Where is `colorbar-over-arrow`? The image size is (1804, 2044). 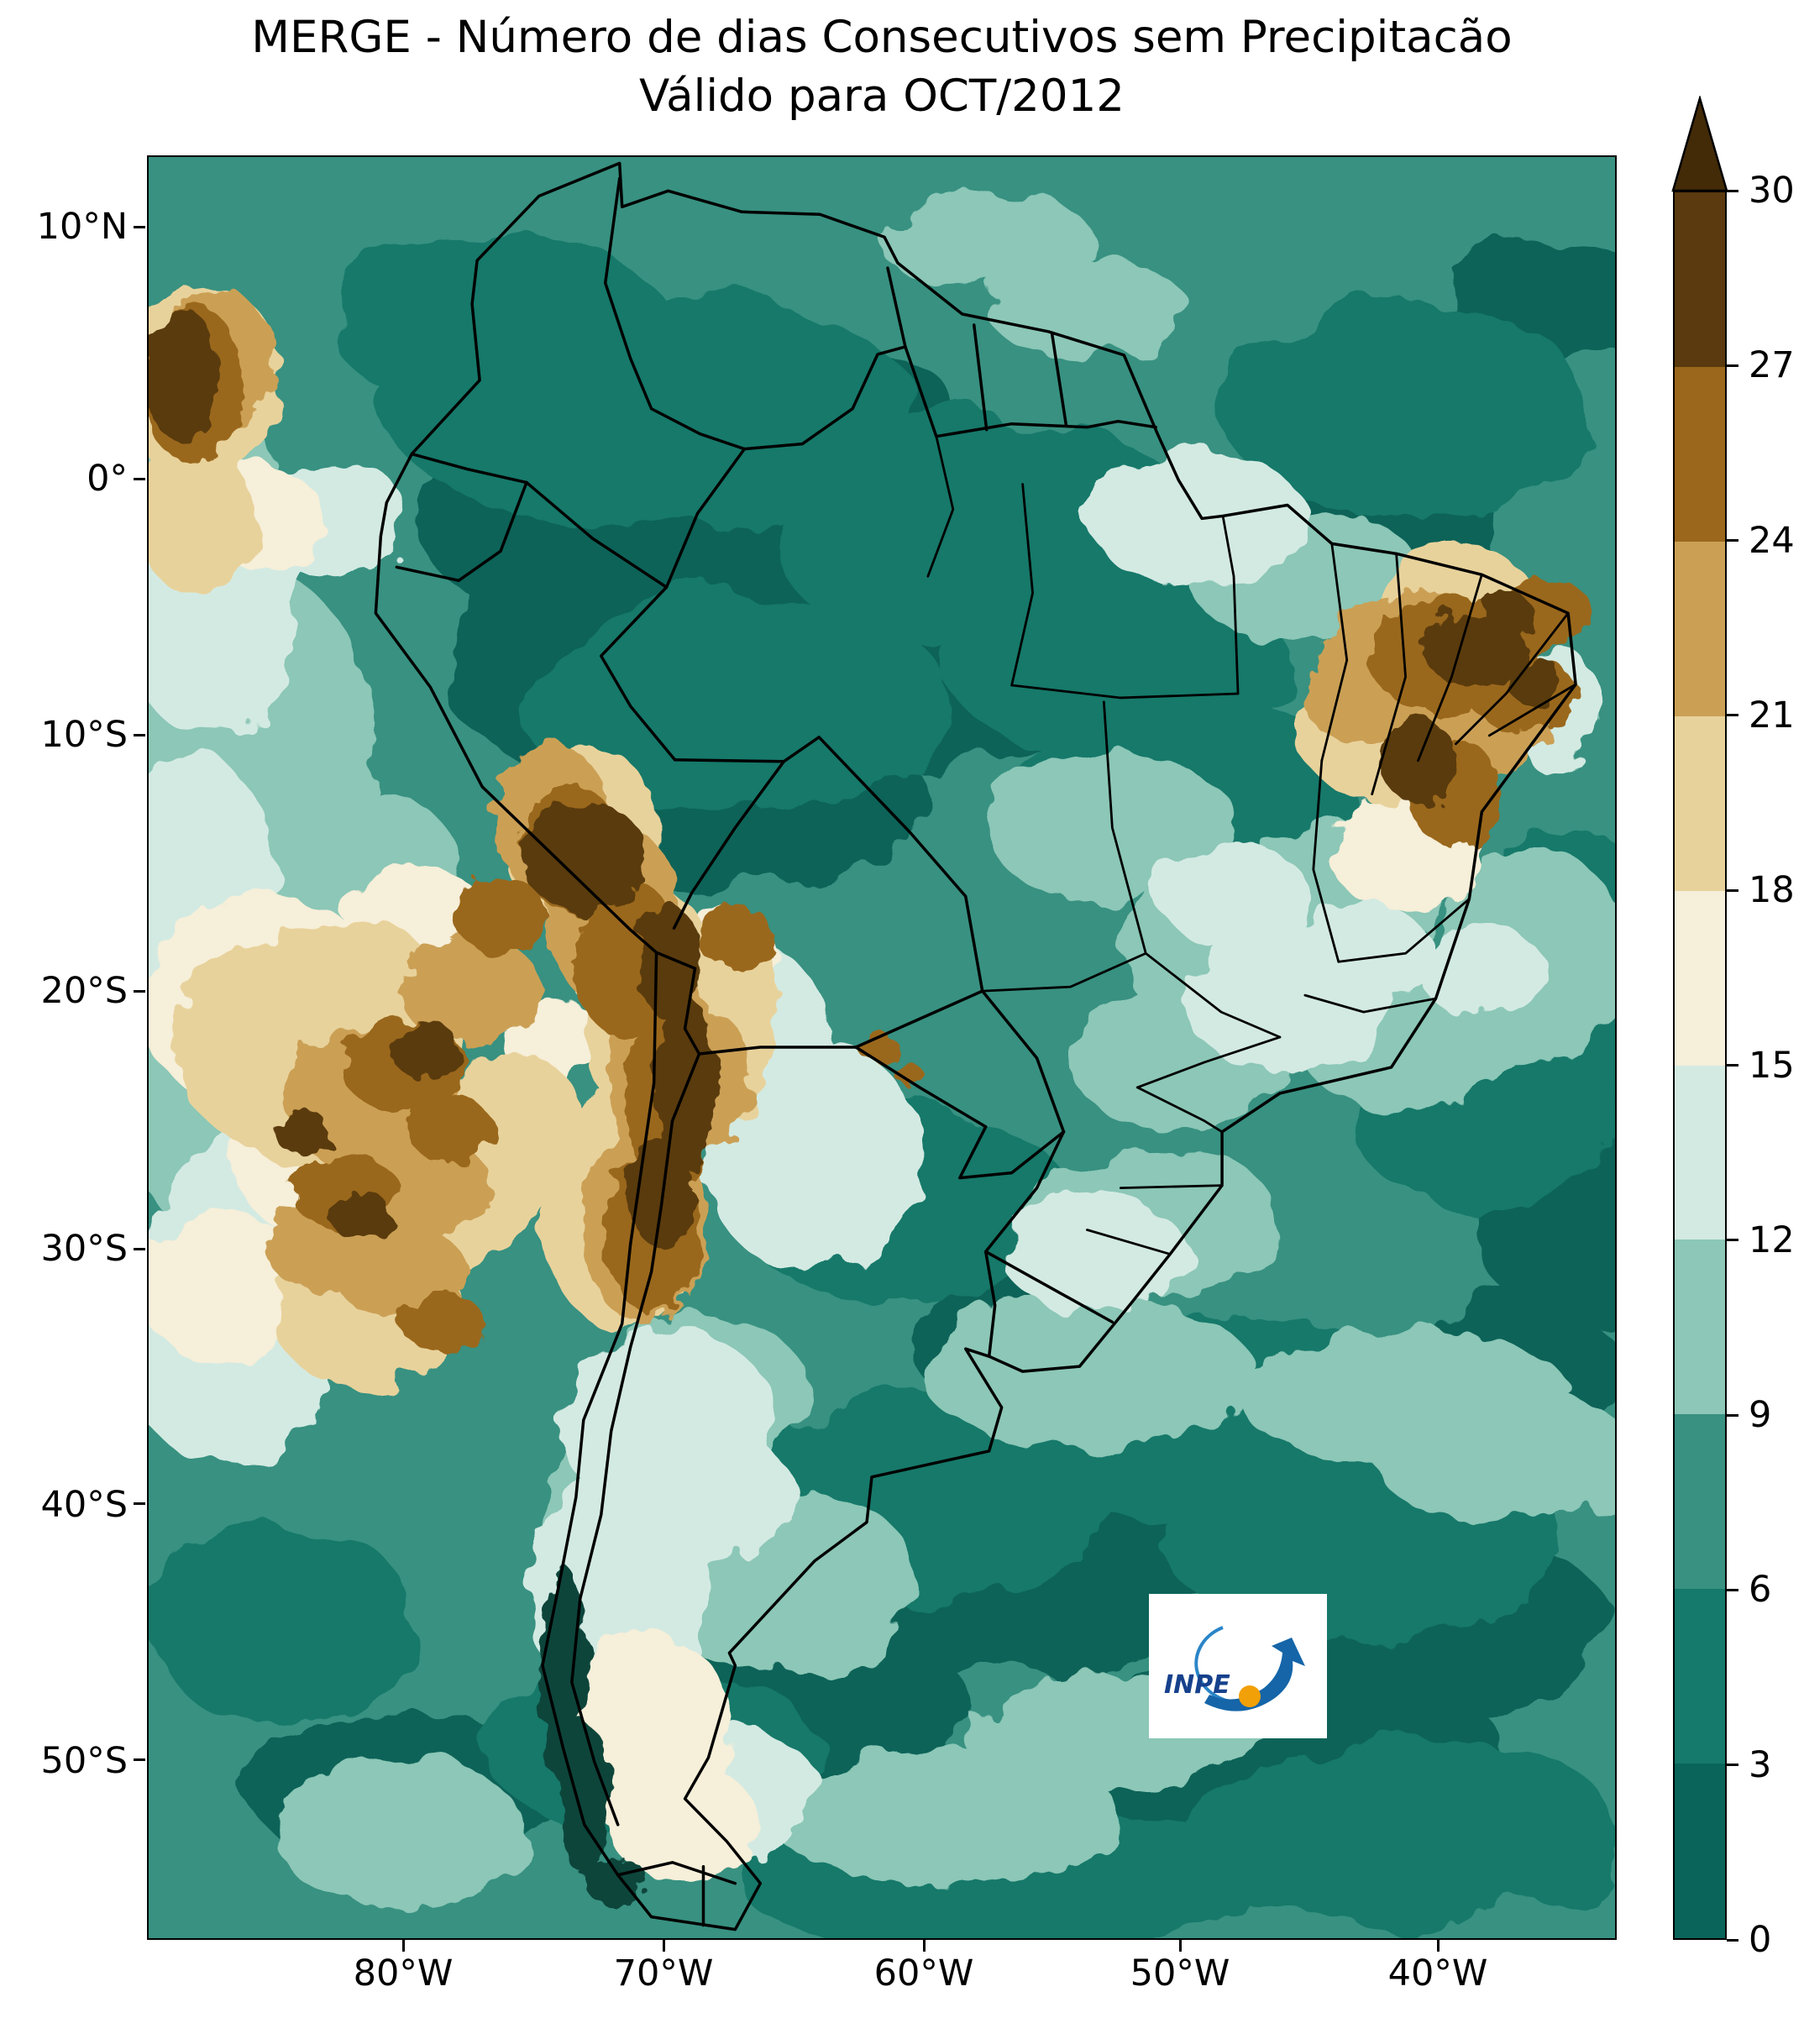 colorbar-over-arrow is located at coordinates (1699, 144).